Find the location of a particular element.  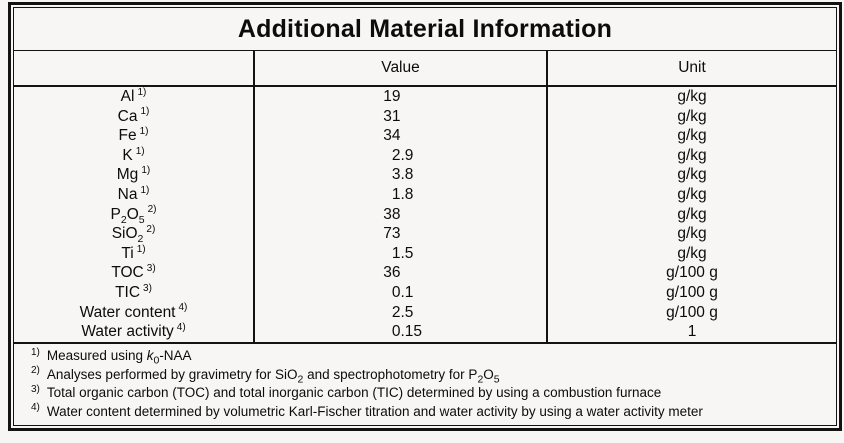

table-row: Na 1) 1.8 g/kg is located at coordinates (425, 194).